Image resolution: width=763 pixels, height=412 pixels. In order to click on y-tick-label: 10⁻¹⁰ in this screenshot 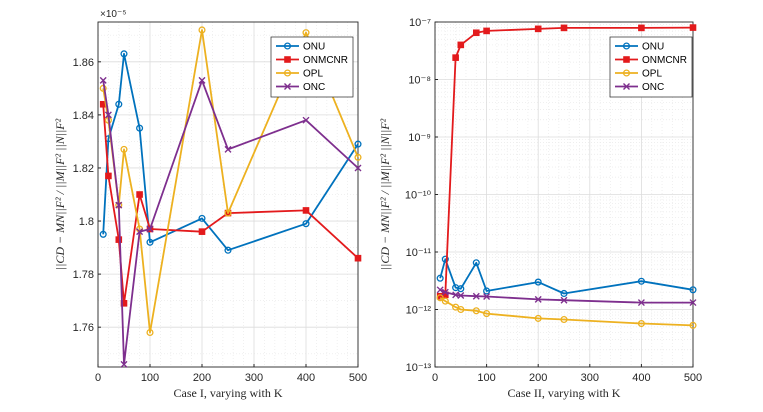, I will do `click(418, 196)`.